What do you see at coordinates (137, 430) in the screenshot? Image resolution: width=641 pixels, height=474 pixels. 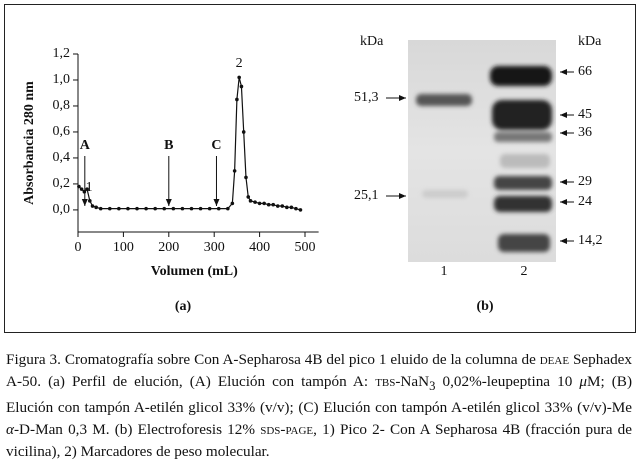 I see `caption-text: -D-Man 0,3 M. (b) Electroforesis 12%` at bounding box center [137, 430].